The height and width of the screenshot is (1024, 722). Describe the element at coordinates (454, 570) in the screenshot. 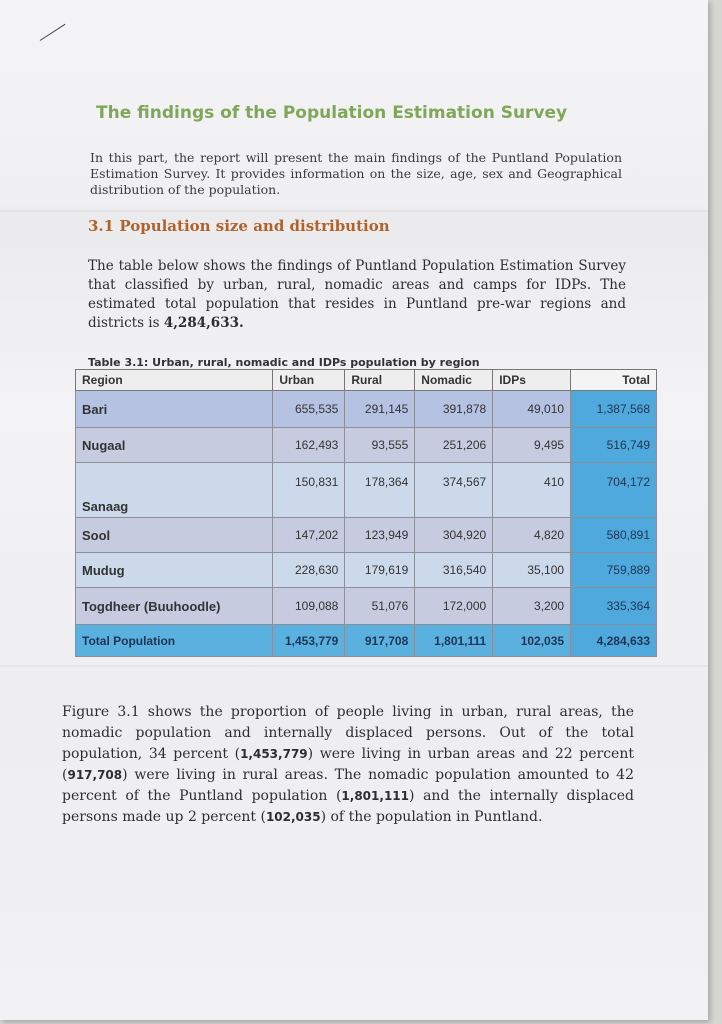

I see `nomadic-cell: 316,540` at that location.